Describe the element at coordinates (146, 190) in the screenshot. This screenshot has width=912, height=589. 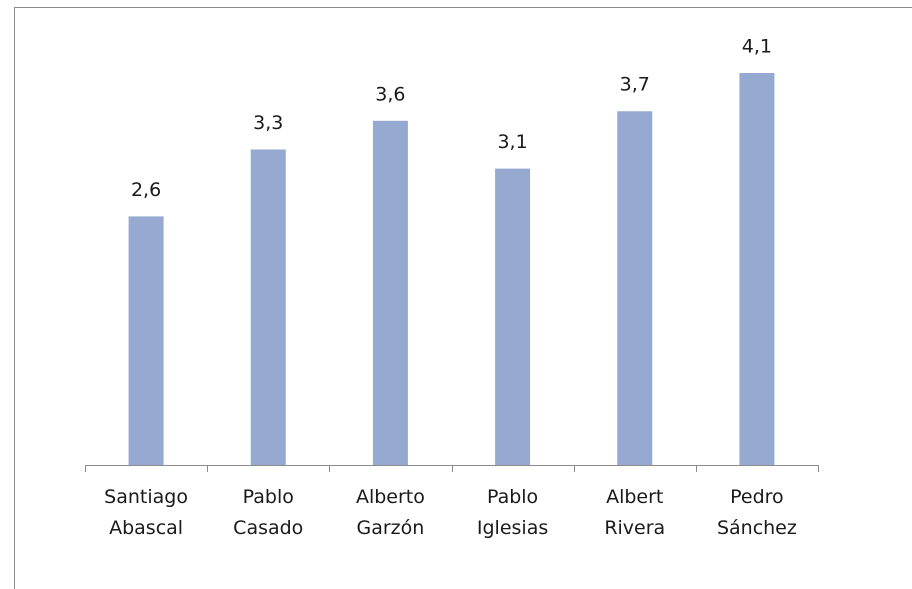
I see `data-label: 2,6` at that location.